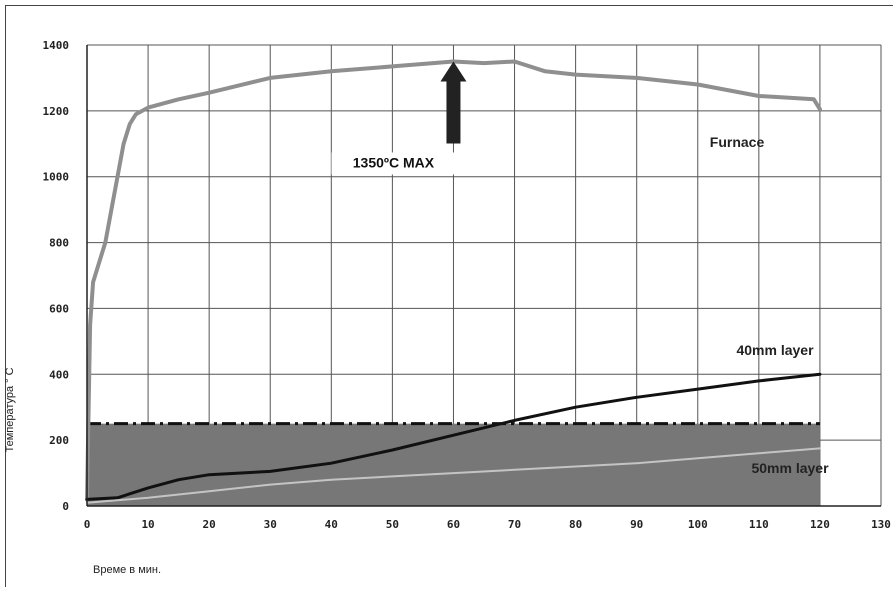 This screenshot has width=896, height=589. Describe the element at coordinates (59, 243) in the screenshot. I see `y-tick-label: 800` at that location.